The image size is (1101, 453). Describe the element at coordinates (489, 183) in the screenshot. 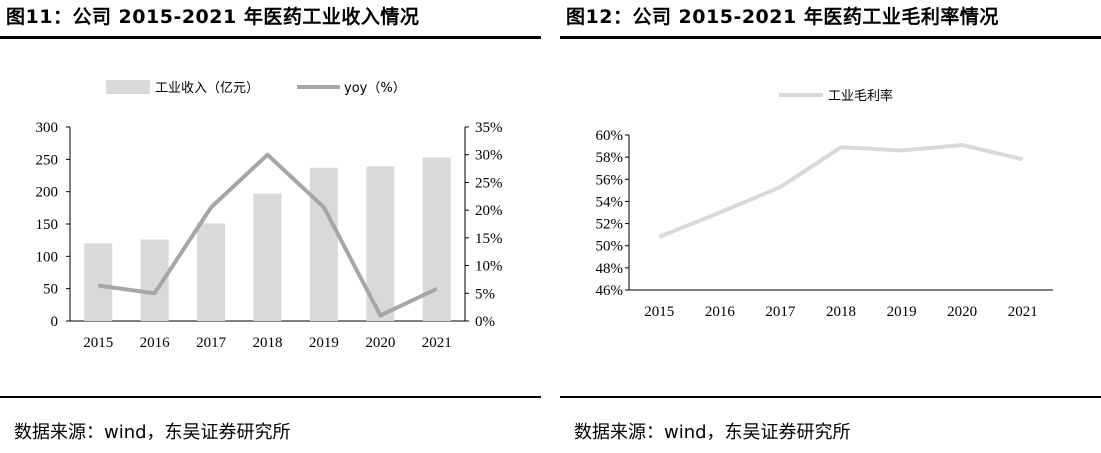

I see `right-y-tick-label: 25%` at that location.